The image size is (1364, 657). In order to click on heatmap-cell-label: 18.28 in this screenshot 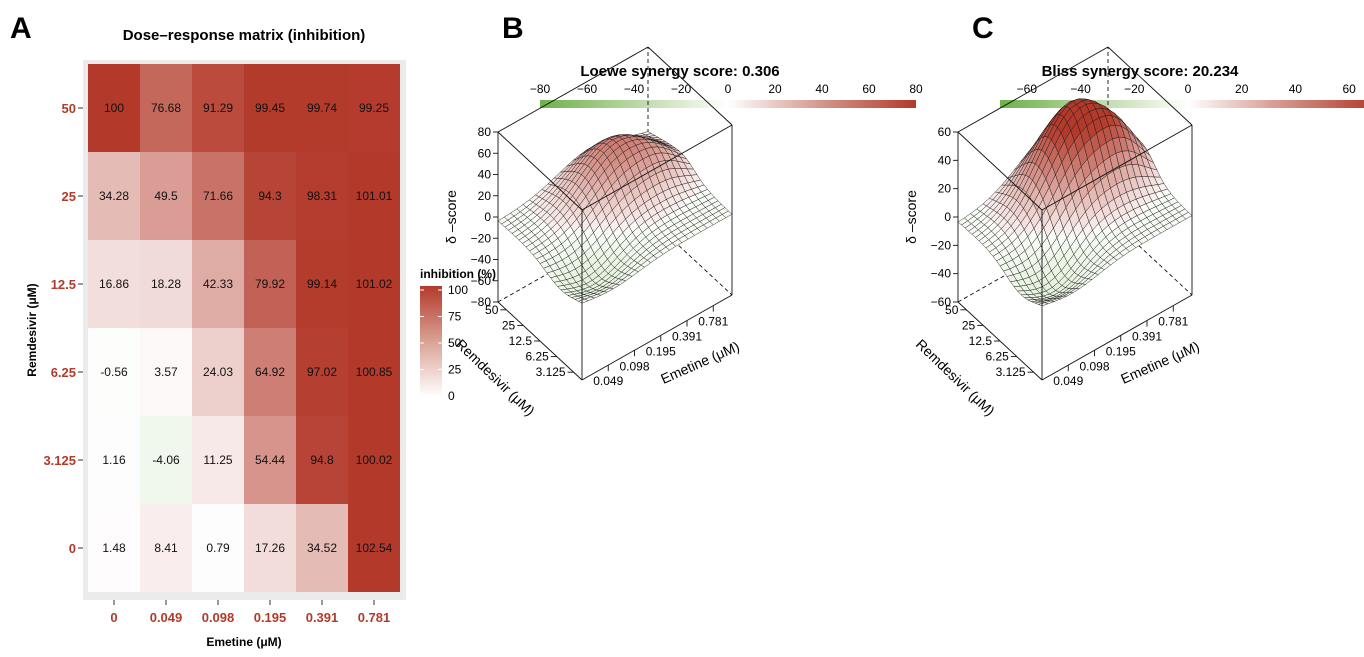, I will do `click(166, 284)`.